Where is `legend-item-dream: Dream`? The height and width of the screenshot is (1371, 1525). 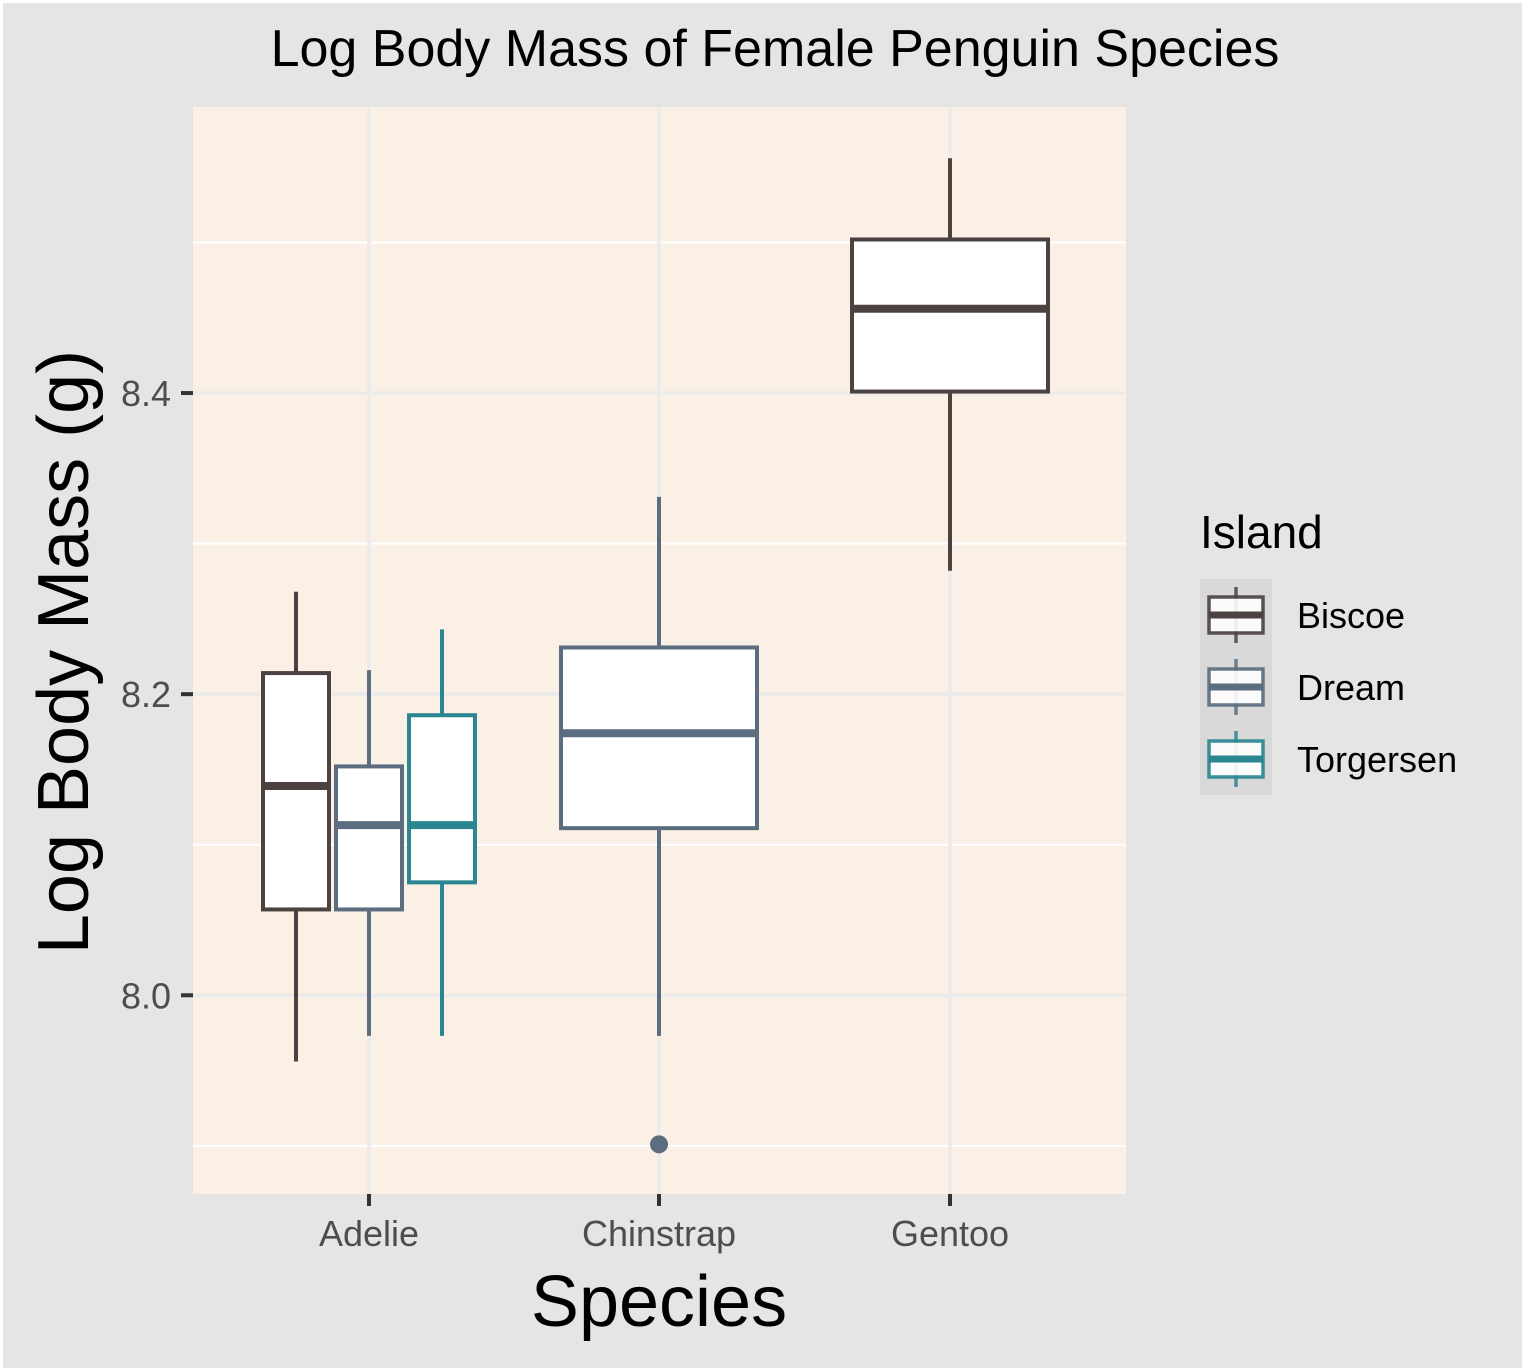
legend-item-dream: Dream is located at coordinates (1306, 687).